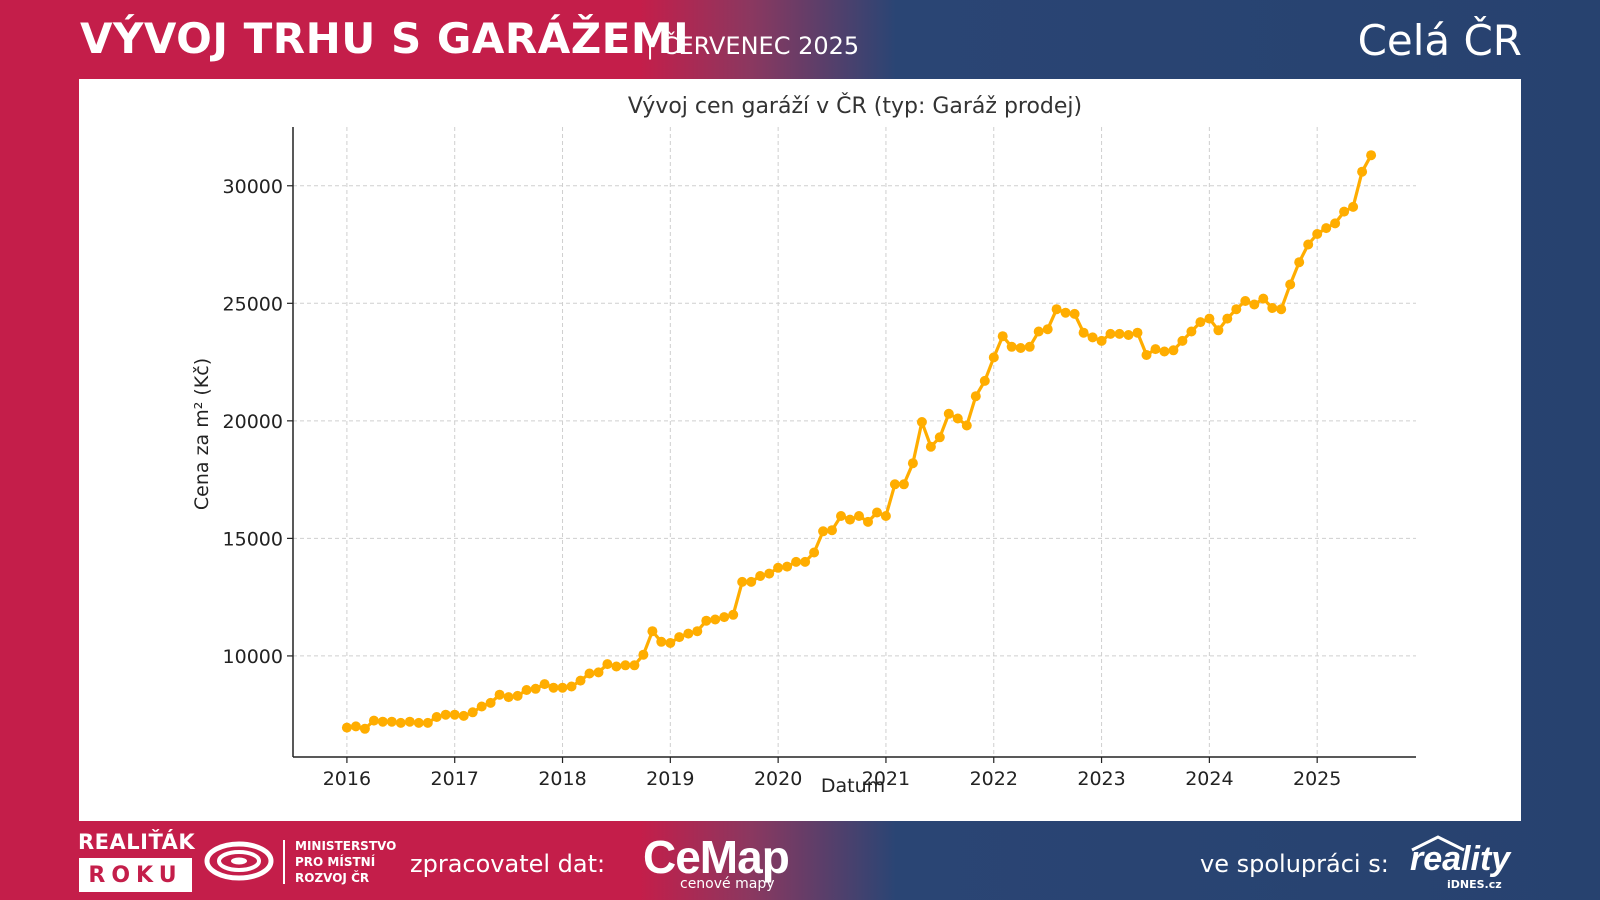  I want to click on idnes-logo: iDNES.cz, so click(1474, 884).